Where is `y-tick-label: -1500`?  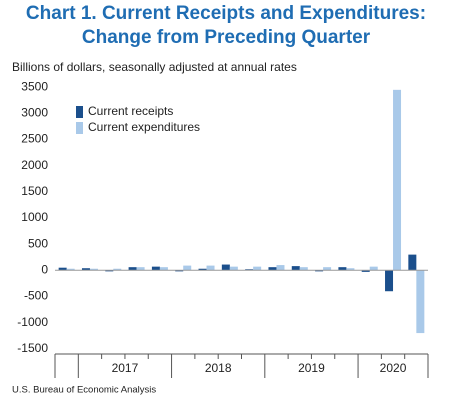
y-tick-label: -1500 is located at coordinates (32, 348).